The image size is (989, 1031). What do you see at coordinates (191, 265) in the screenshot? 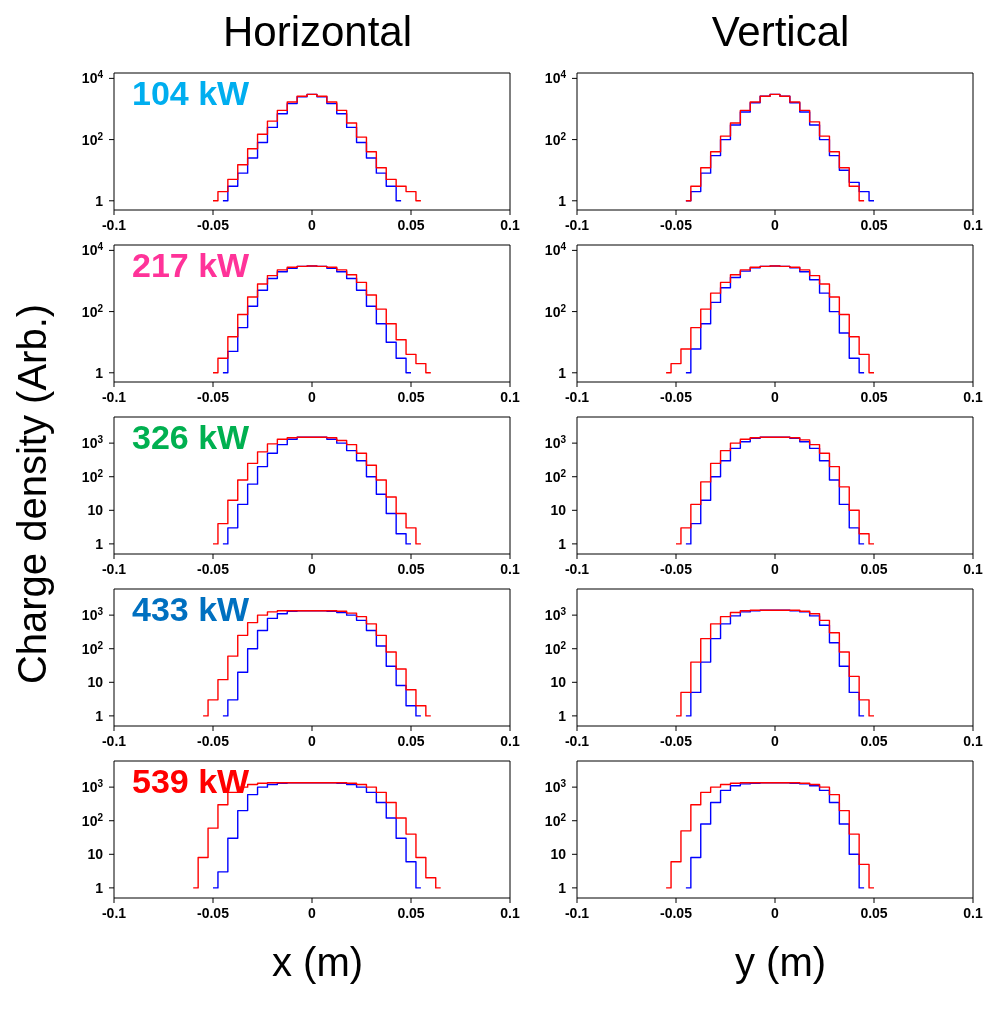
I see `annotation: 217 kW` at bounding box center [191, 265].